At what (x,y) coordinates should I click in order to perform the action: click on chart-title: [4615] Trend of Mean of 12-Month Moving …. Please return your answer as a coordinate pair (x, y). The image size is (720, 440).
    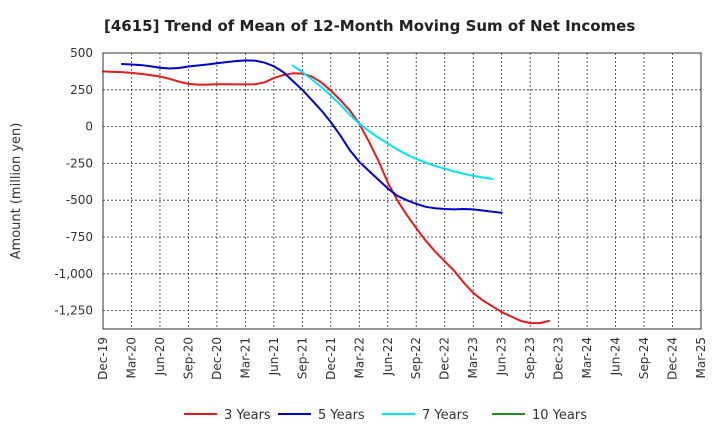
    Looking at the image, I should click on (369, 26).